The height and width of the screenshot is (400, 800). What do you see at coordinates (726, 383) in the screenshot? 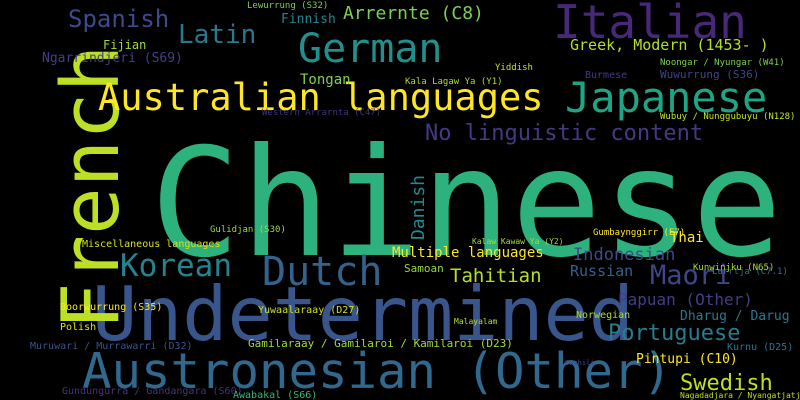
I see `word: Swedish` at bounding box center [726, 383].